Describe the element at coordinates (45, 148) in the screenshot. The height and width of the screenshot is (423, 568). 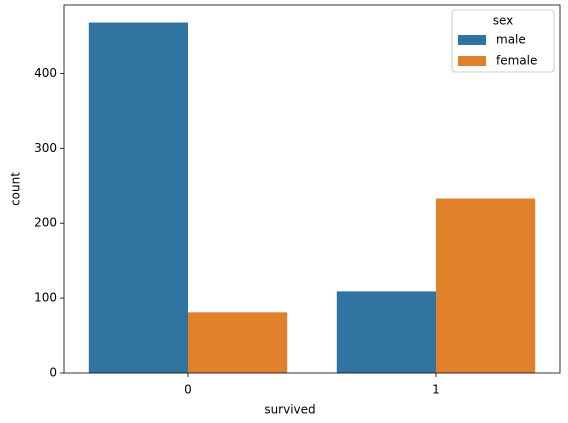
I see `y-tick-label: 300` at that location.